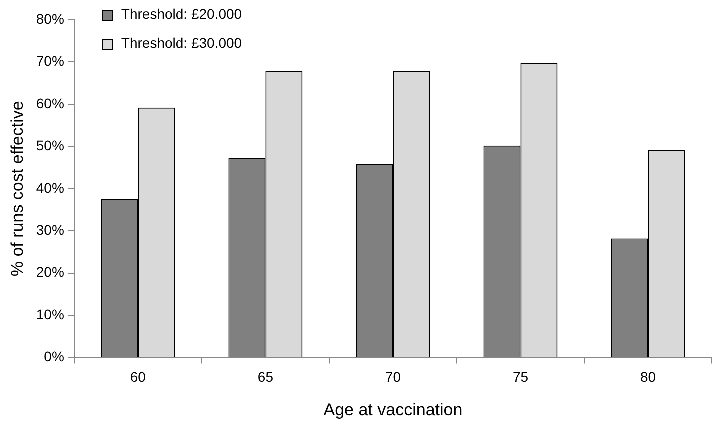 Image resolution: width=714 pixels, height=429 pixels. I want to click on y-tick-label: 50%, so click(50, 146).